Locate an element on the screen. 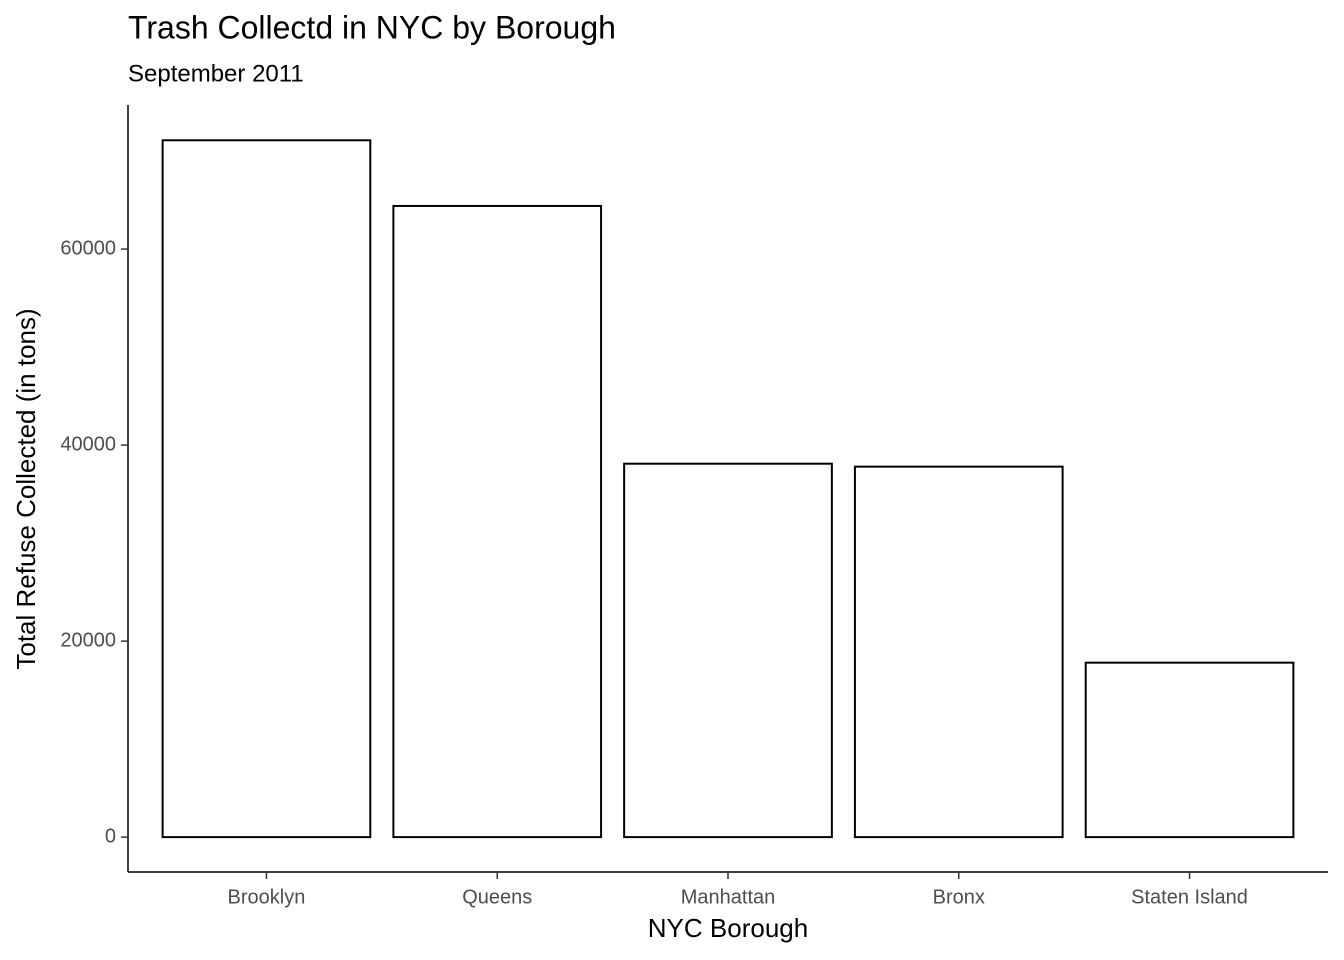 The width and height of the screenshot is (1344, 960). chart-title: Trash Collectd in NYC by Borough is located at coordinates (372, 27).